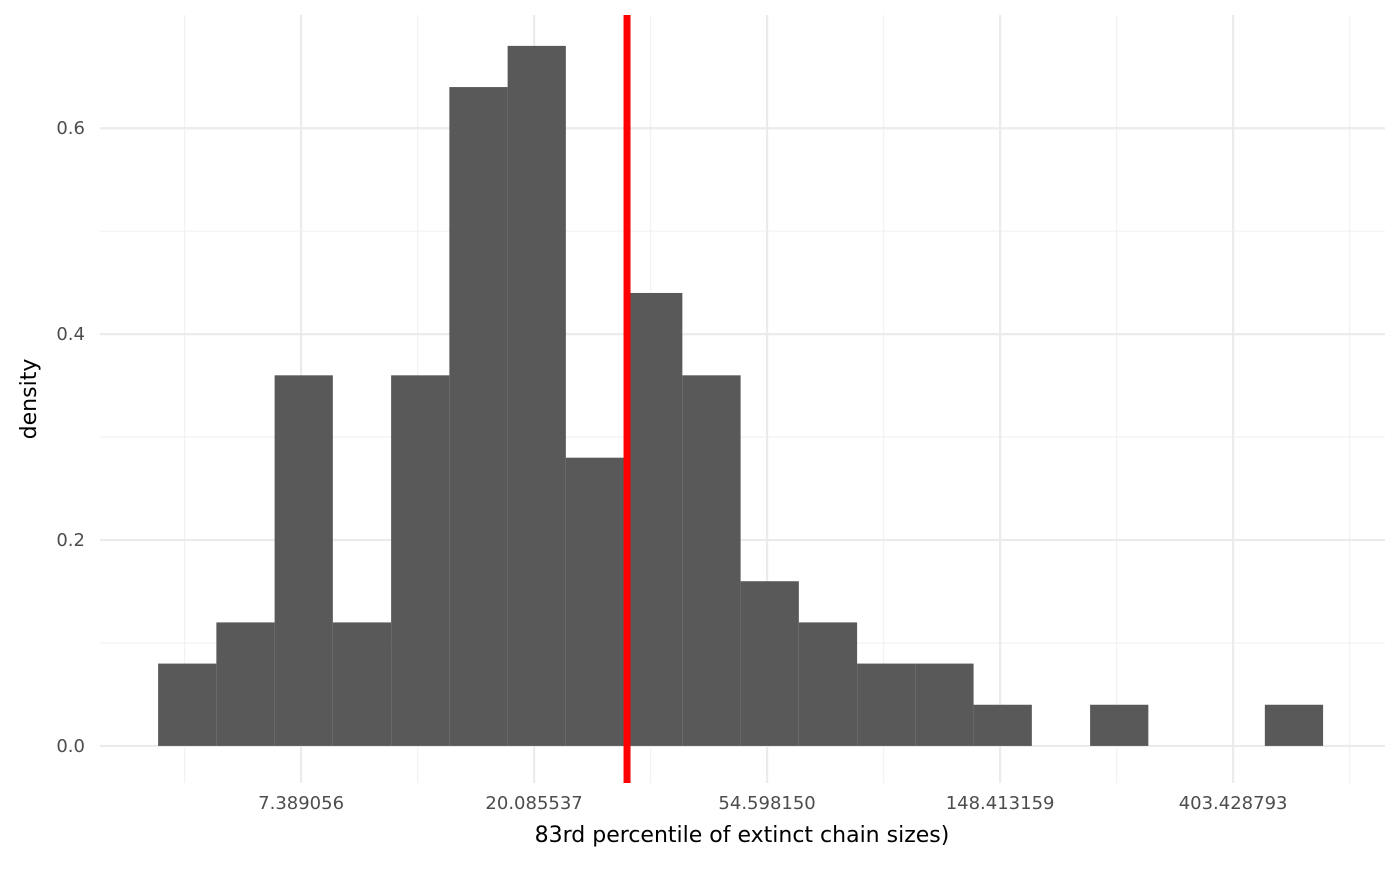  Describe the element at coordinates (70, 746) in the screenshot. I see `y-tick-label: 0.0` at that location.